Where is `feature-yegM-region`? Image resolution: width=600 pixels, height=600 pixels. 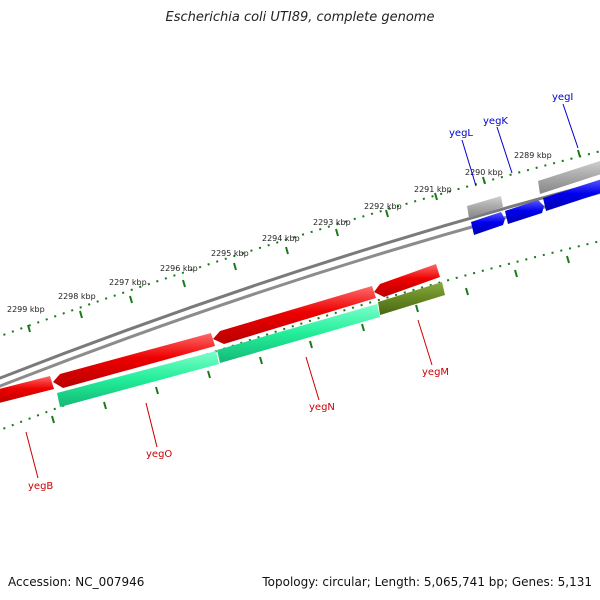 feature-yegM-region is located at coordinates (411, 298).